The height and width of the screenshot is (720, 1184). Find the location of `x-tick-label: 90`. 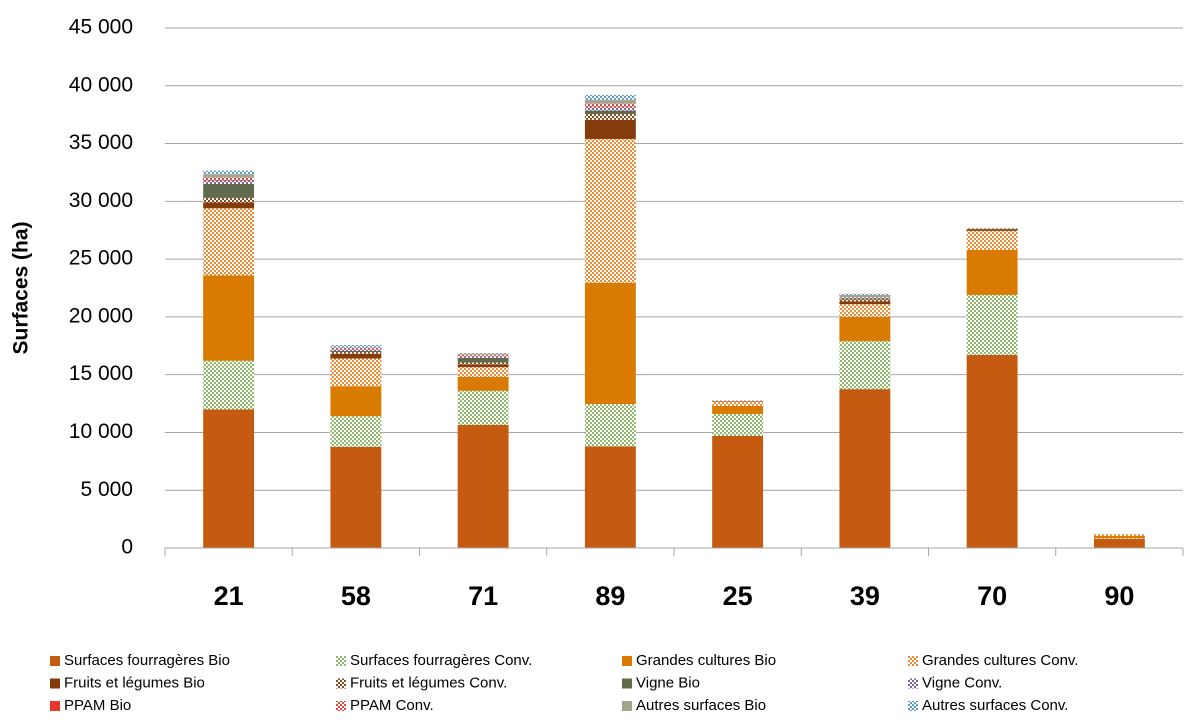

x-tick-label: 90 is located at coordinates (1119, 596).